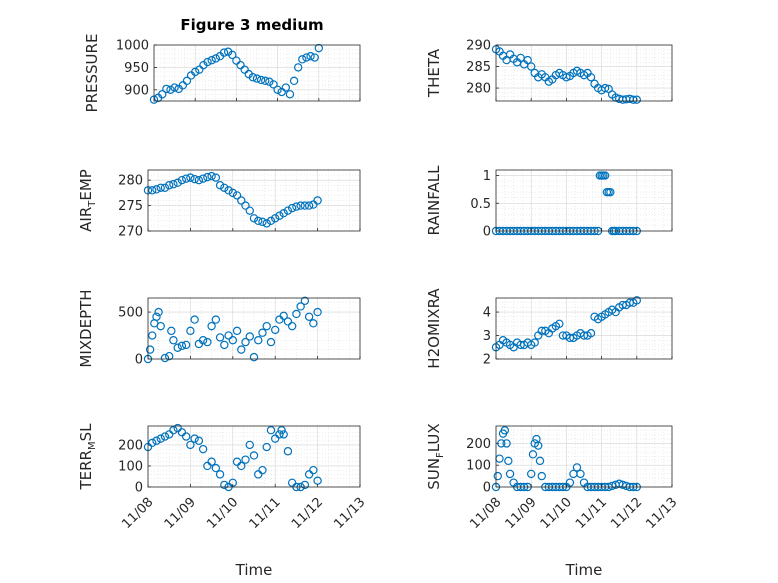 The height and width of the screenshot is (583, 778). Describe the element at coordinates (87, 457) in the screenshot. I see `y-axis-label: TERRMSL` at that location.